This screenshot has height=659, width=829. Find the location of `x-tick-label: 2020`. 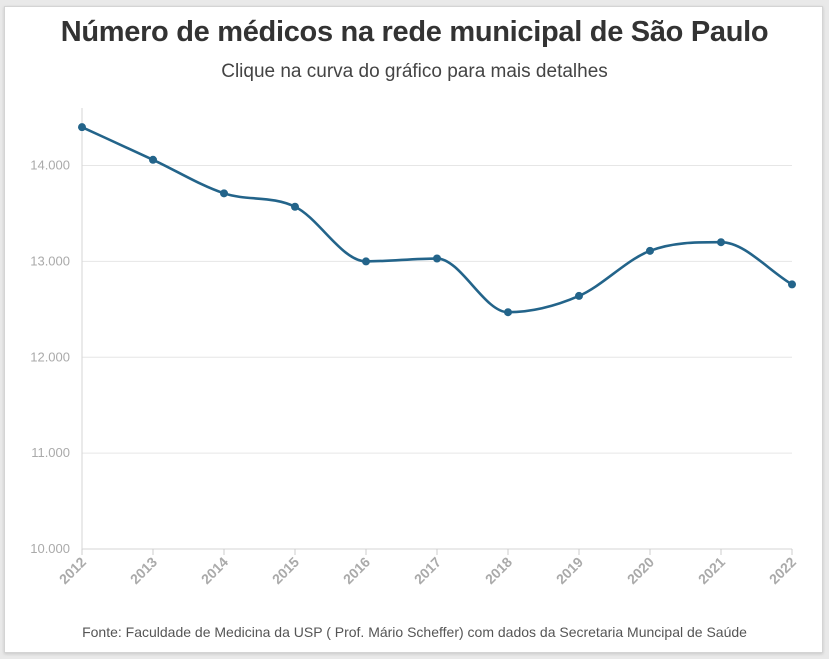

x-tick-label: 2020 is located at coordinates (640, 570).